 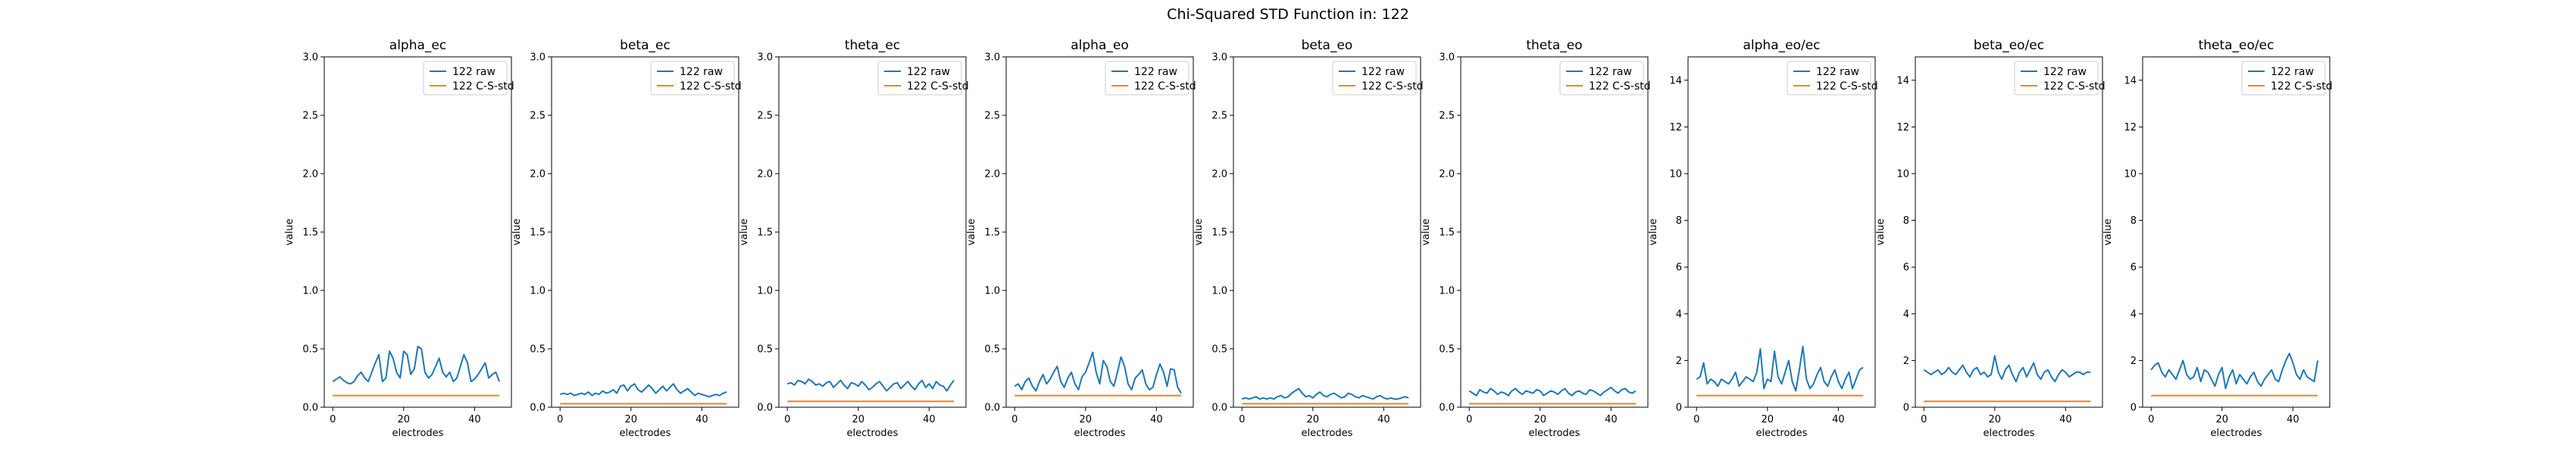 I want to click on subplot-title: theta_eo/ec, so click(x=2236, y=45).